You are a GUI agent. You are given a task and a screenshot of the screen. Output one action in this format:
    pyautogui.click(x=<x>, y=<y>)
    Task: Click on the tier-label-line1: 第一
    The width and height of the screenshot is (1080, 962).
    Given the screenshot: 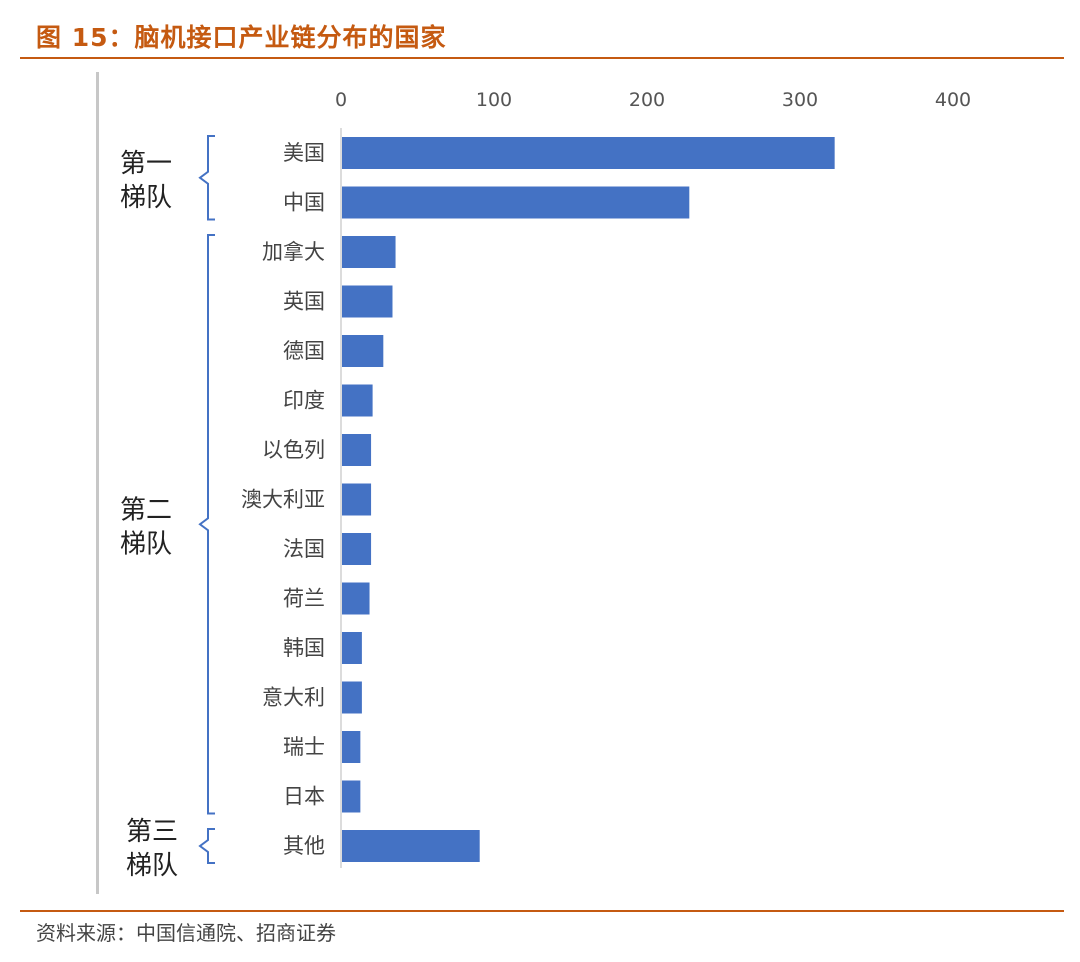 What is the action you would take?
    pyautogui.click(x=146, y=164)
    